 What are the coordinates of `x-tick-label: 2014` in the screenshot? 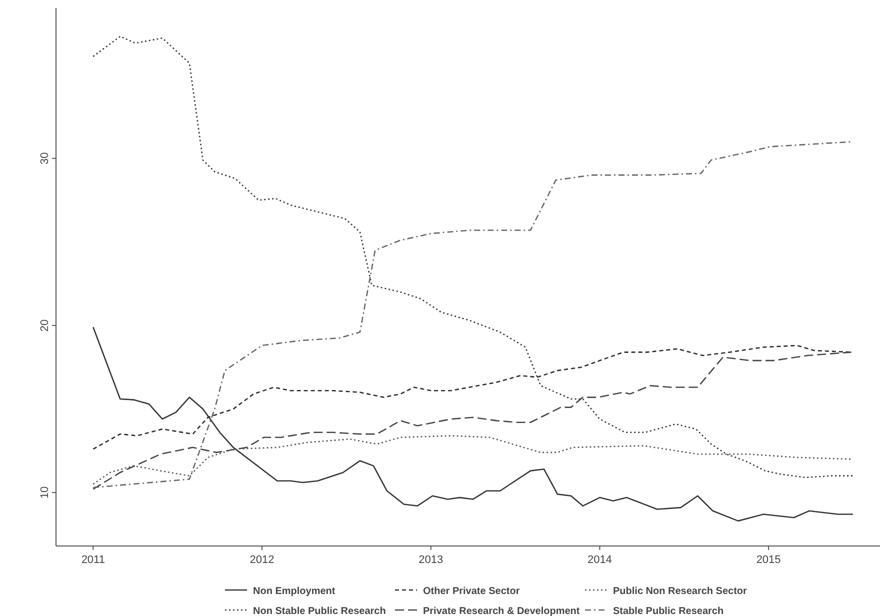 It's located at (599, 560).